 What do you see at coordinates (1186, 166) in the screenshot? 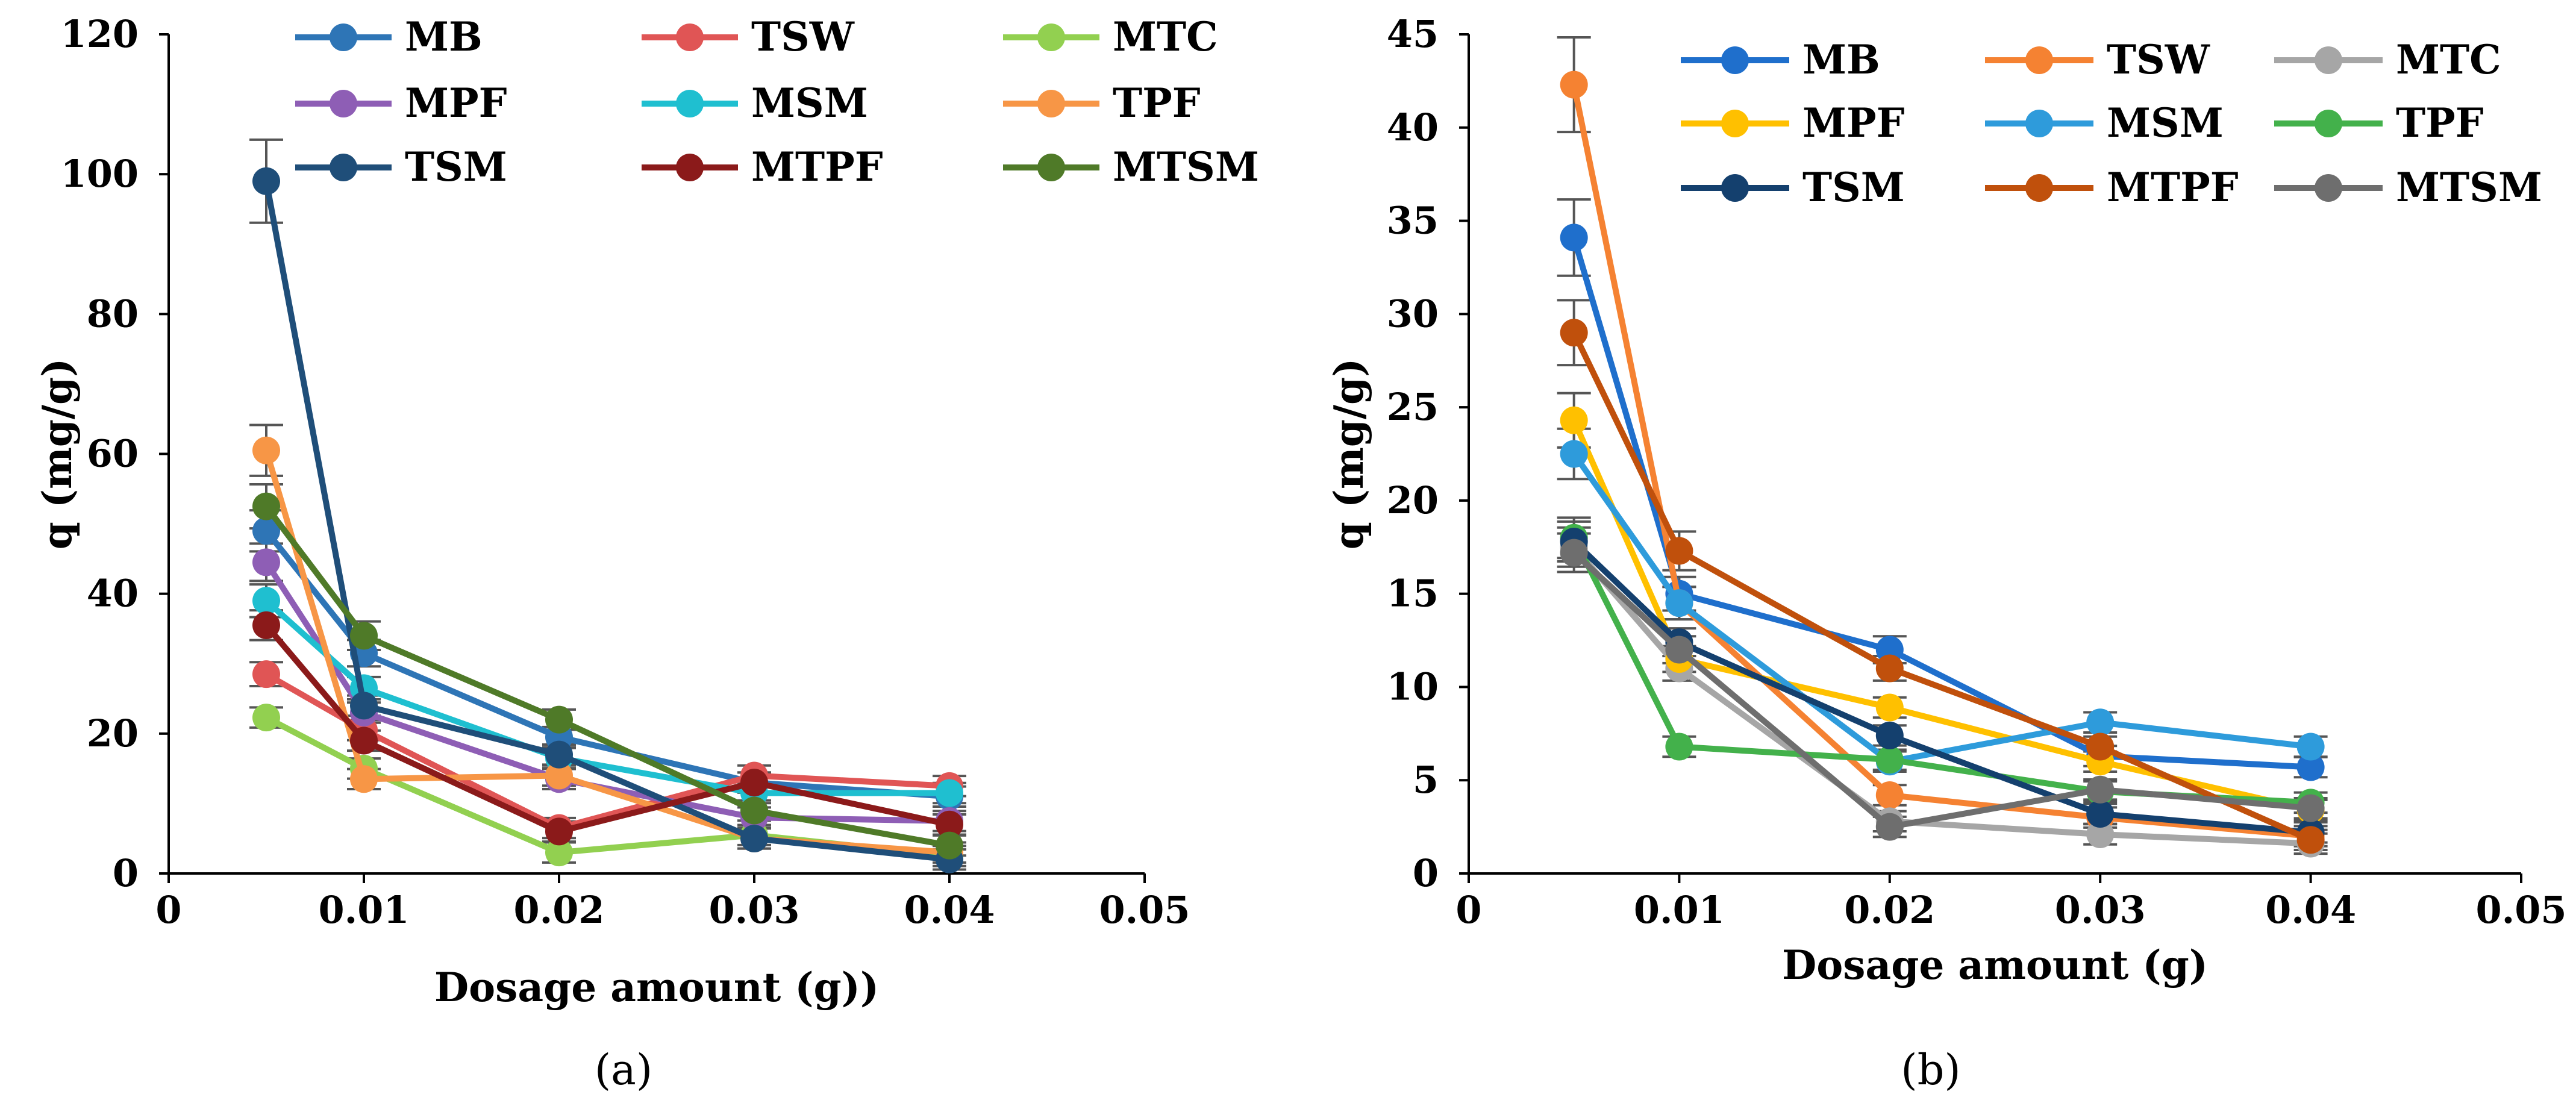
I see `legend-label-a-mtsm: MTSM` at bounding box center [1186, 166].